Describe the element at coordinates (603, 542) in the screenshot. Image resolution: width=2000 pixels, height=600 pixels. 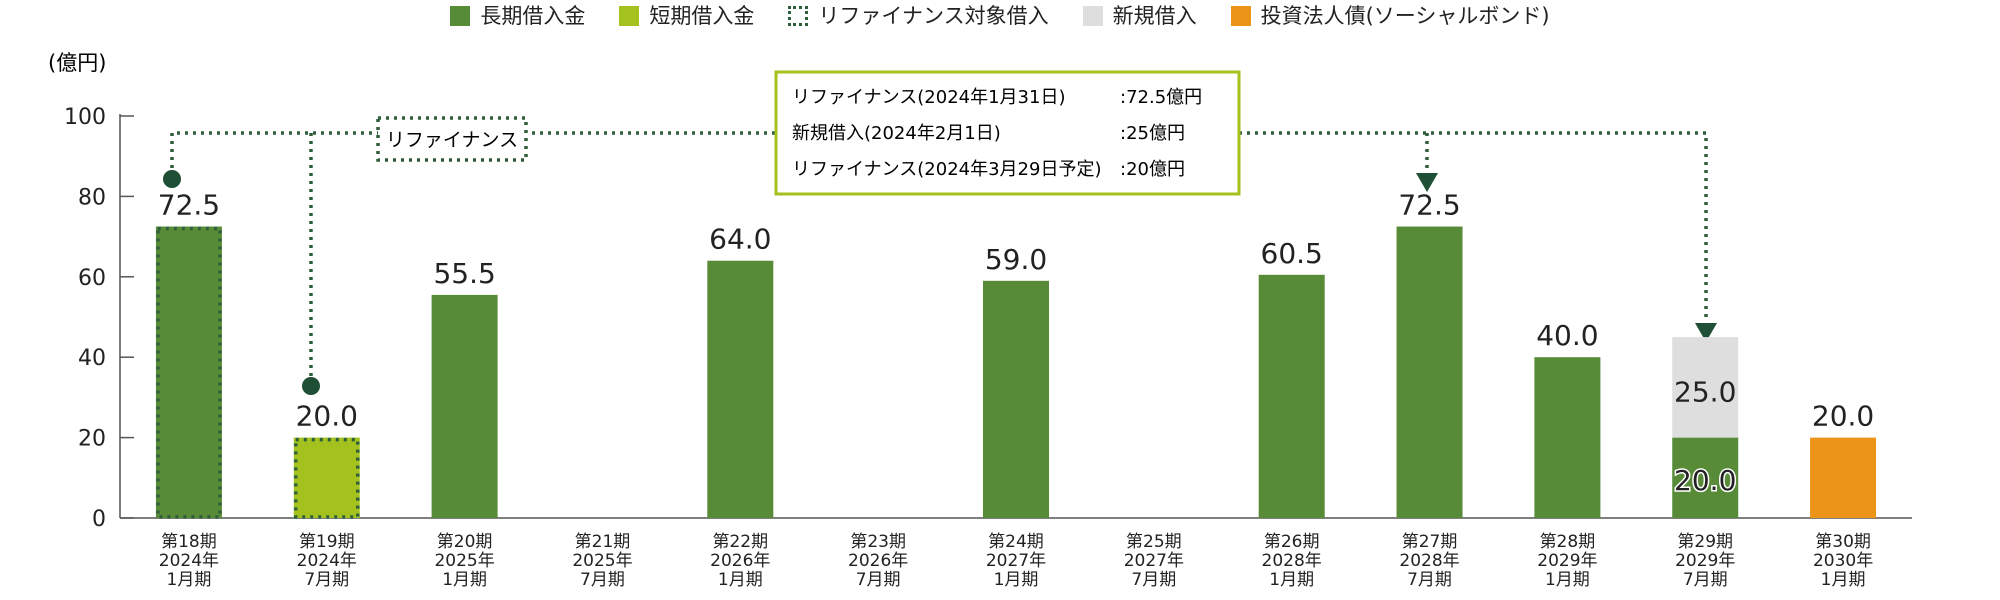
I see `x-tick-label: 第21期` at that location.